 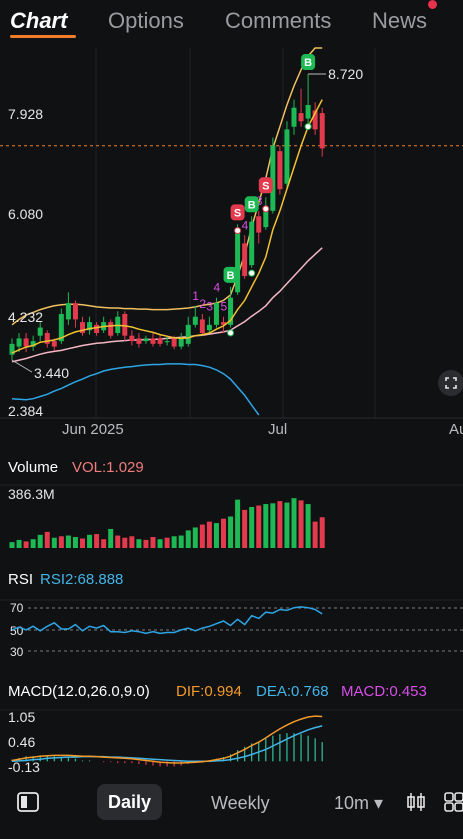 What do you see at coordinates (456, 429) in the screenshot?
I see `x-tick-label: Au` at bounding box center [456, 429].